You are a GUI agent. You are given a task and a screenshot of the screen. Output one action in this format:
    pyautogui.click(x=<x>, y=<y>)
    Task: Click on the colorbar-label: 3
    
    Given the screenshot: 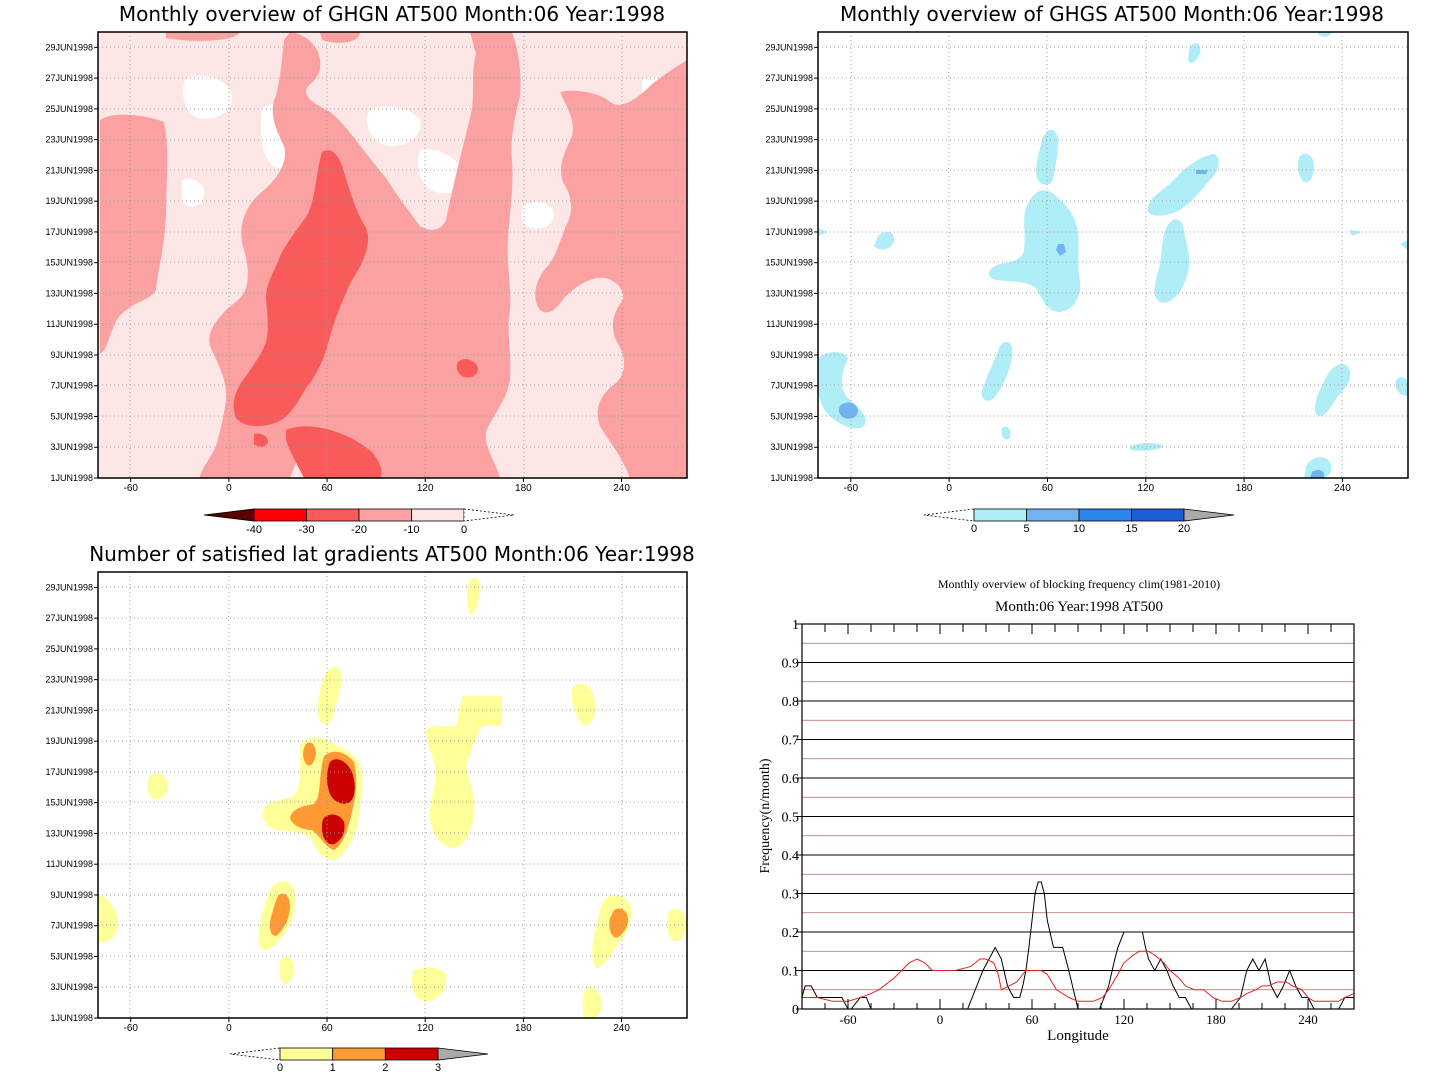 What is the action you would take?
    pyautogui.click(x=438, y=1068)
    